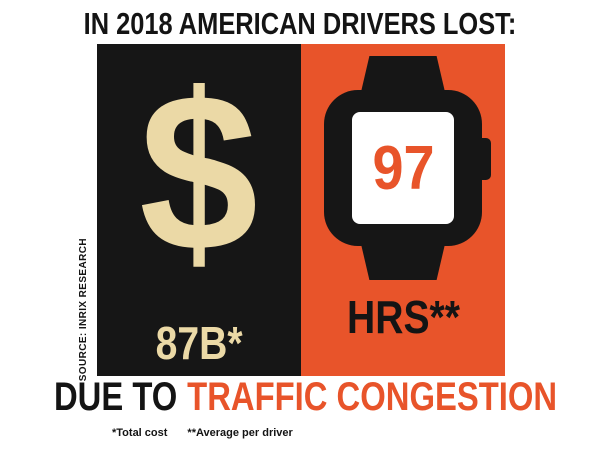 The width and height of the screenshot is (600, 450). What do you see at coordinates (240, 433) in the screenshot?
I see `footnote-average-per-driver: **Average per driver` at bounding box center [240, 433].